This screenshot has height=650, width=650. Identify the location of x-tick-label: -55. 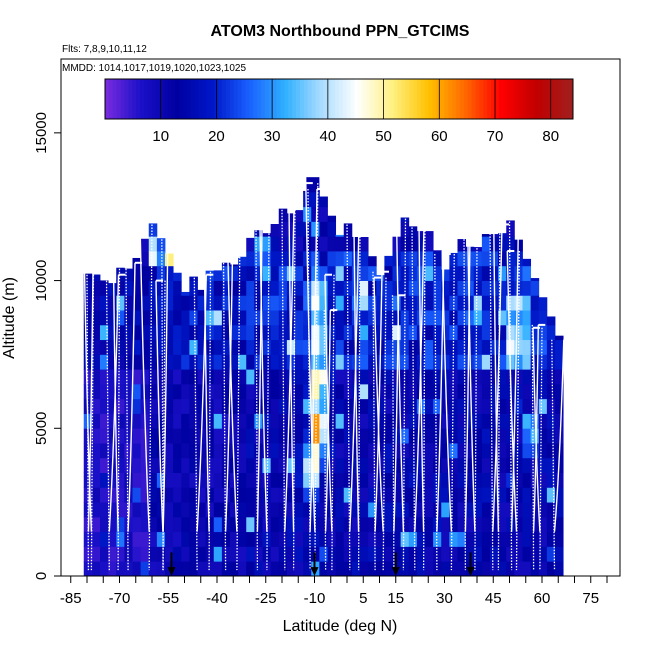
(168, 598).